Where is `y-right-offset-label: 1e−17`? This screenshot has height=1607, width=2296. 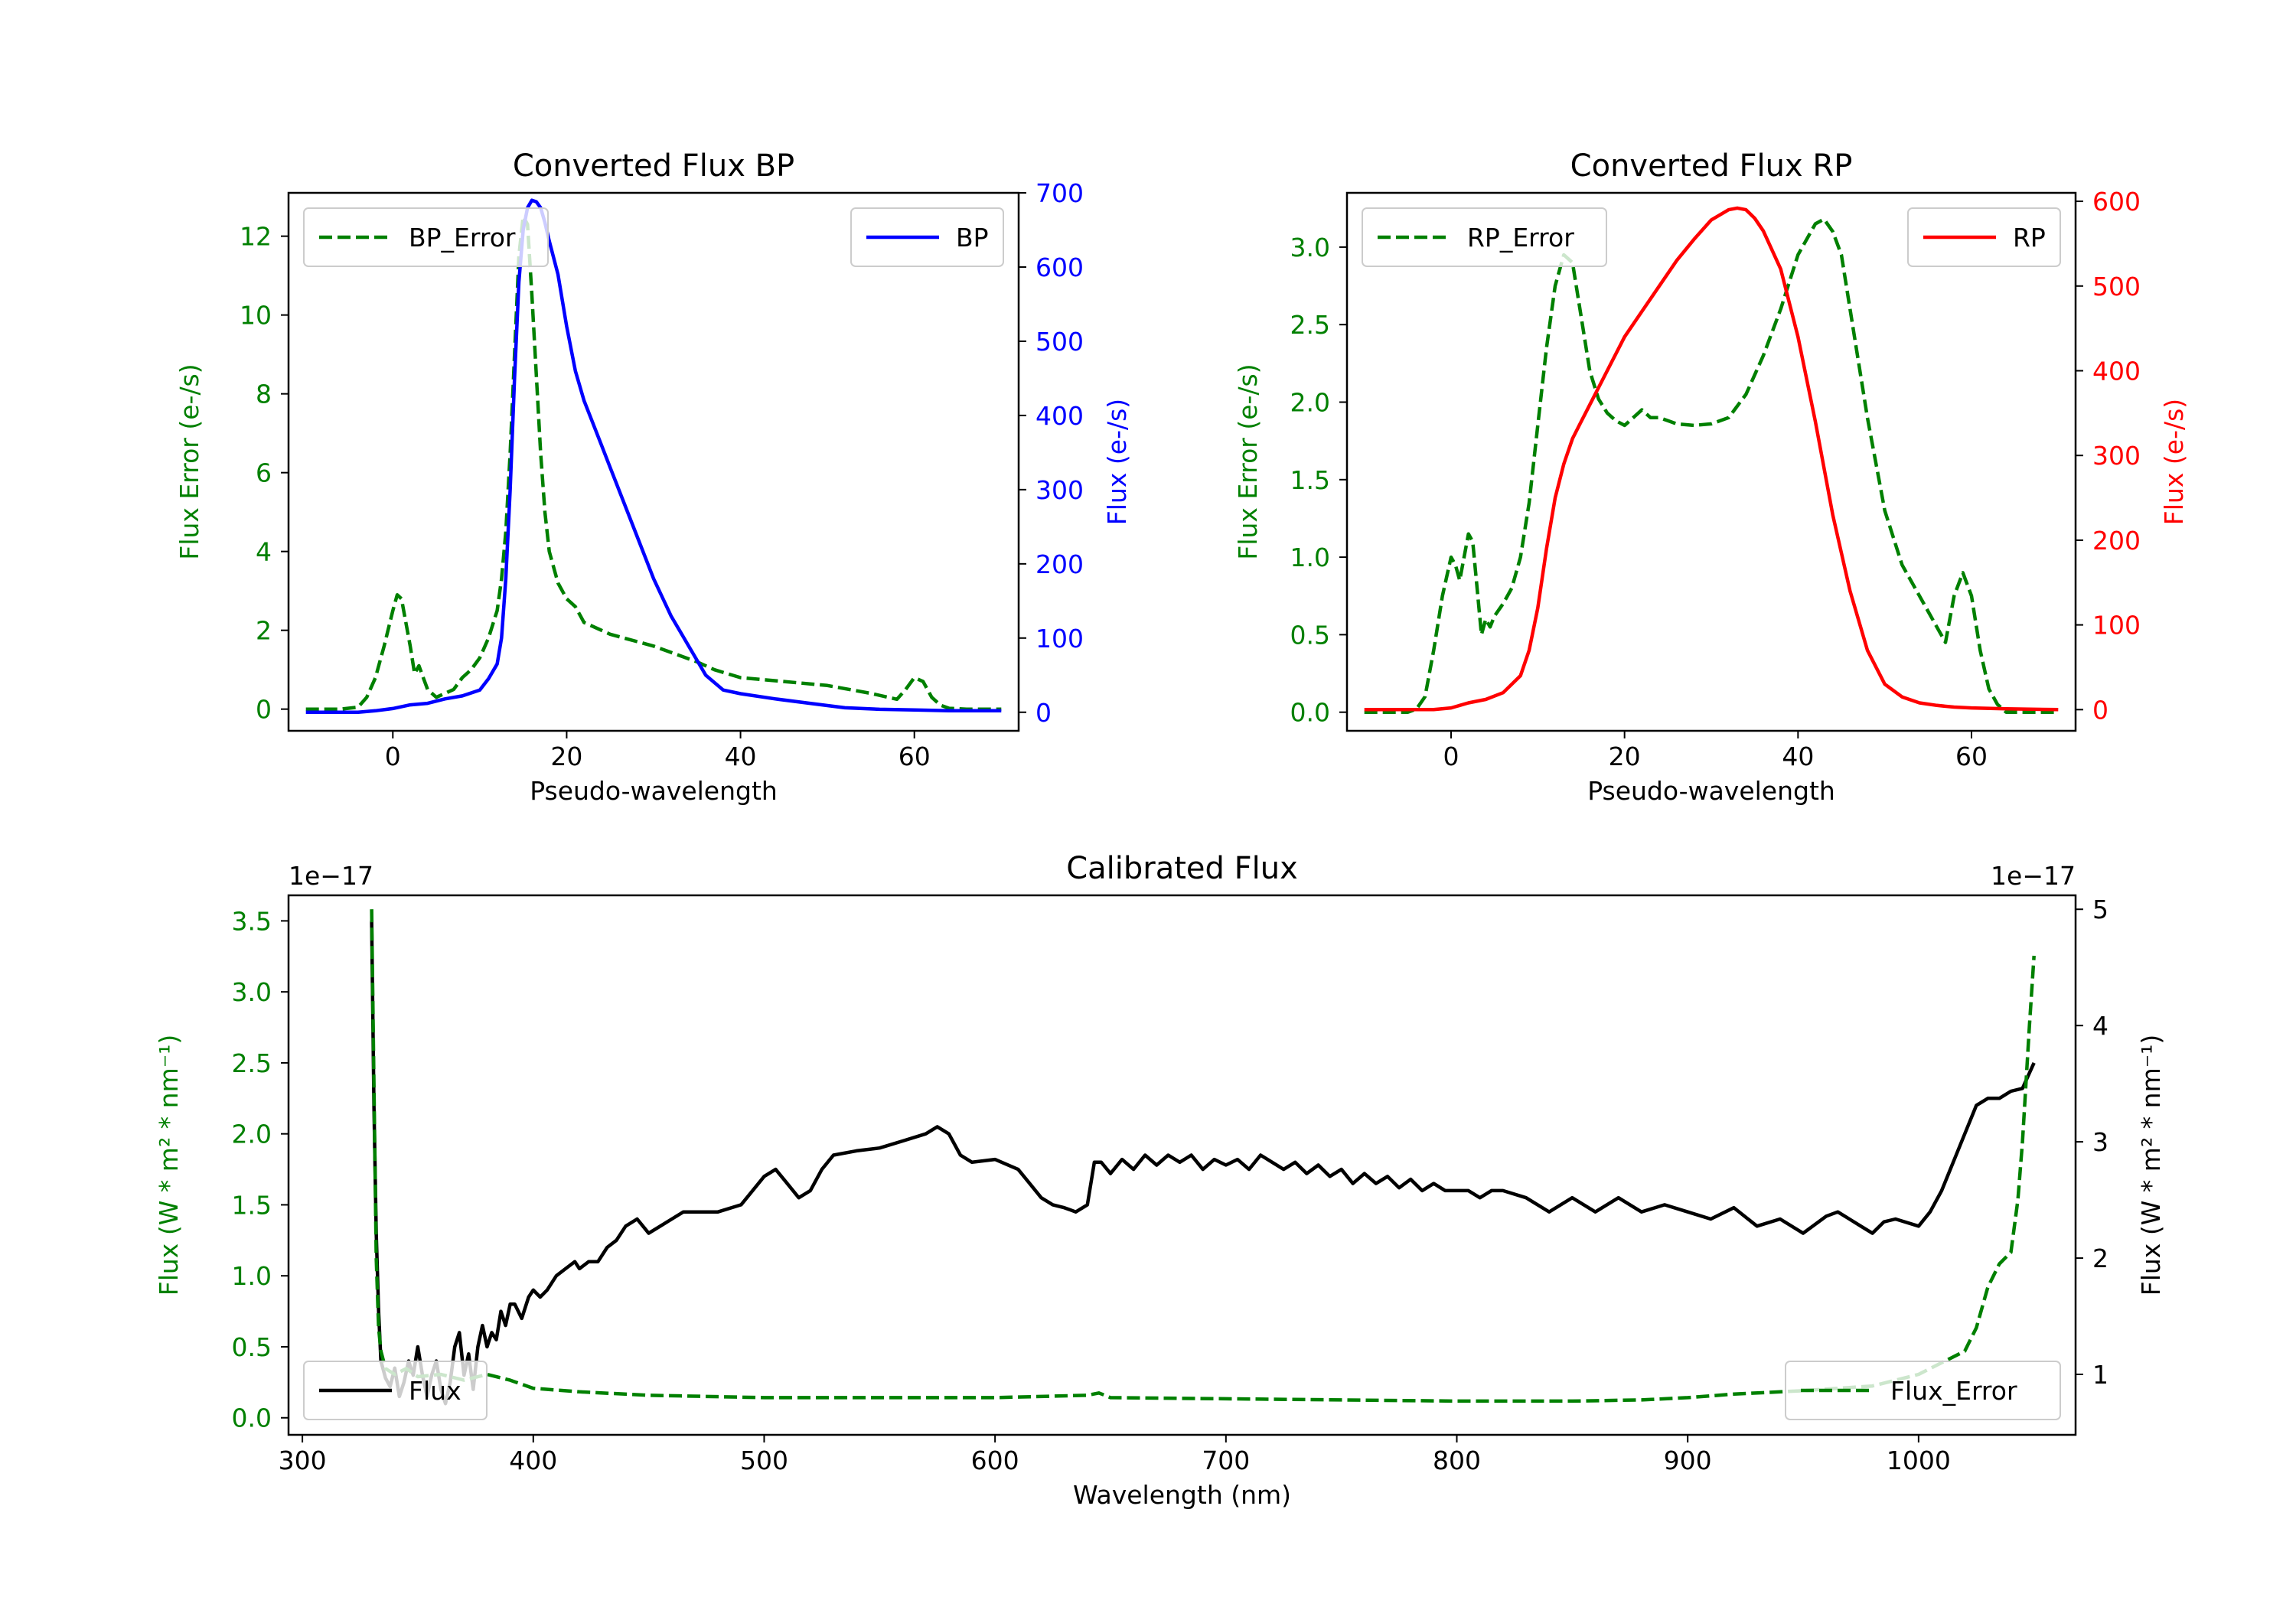
y-right-offset-label: 1e−17 is located at coordinates (2033, 876).